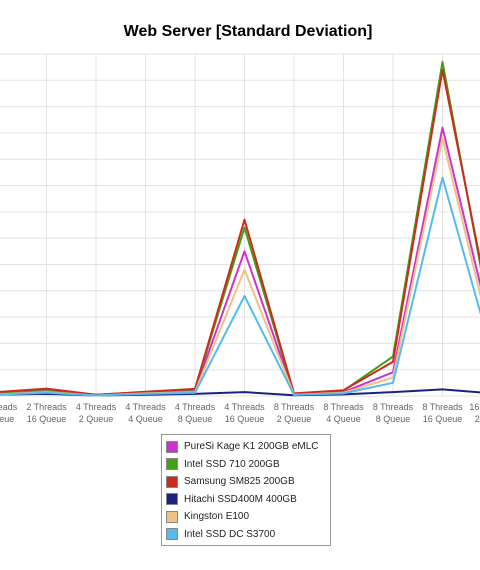 This screenshot has height=570, width=480. What do you see at coordinates (7, 419) in the screenshot?
I see `x-tick-label: 1 Queue` at bounding box center [7, 419].